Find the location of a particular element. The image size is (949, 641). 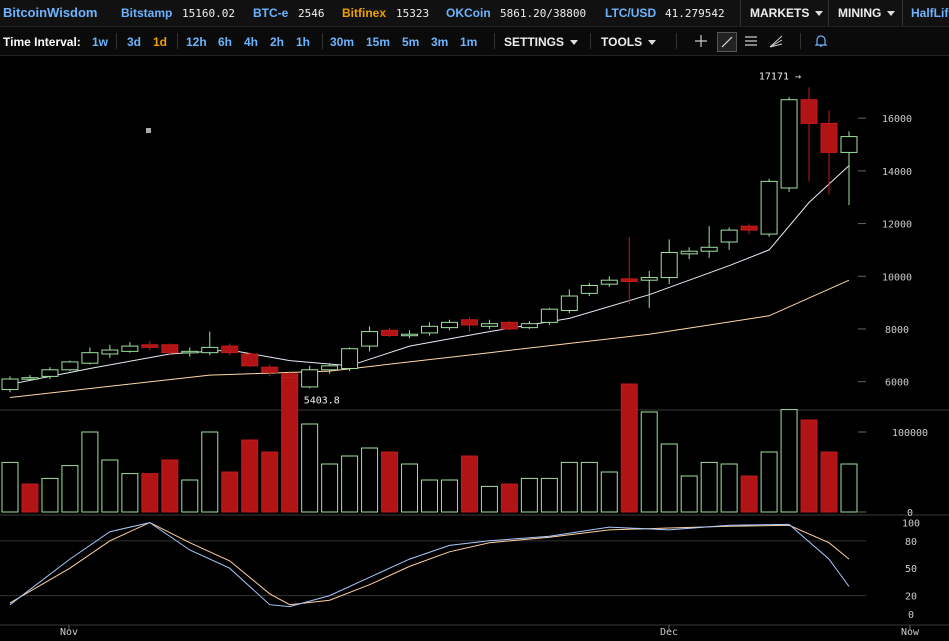

interval-3d: 3d is located at coordinates (134, 42).